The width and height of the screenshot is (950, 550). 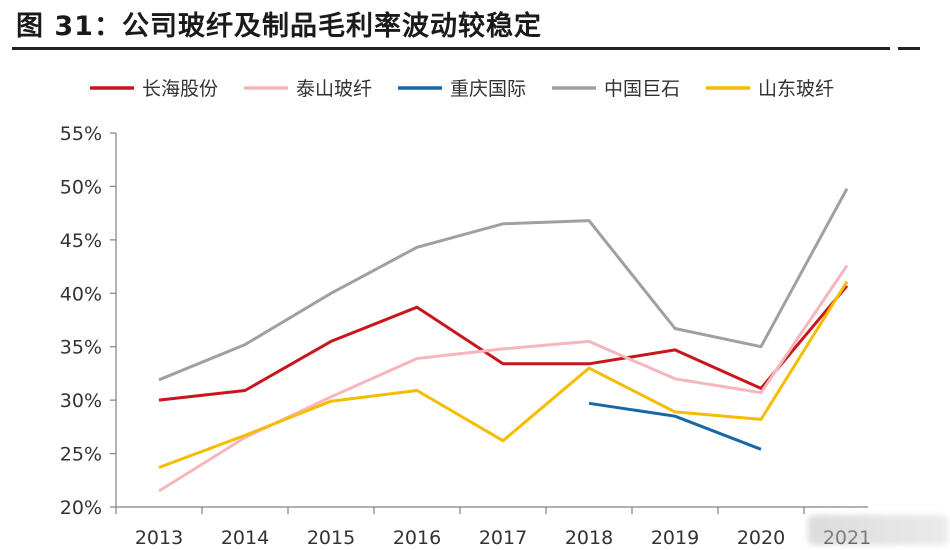 What do you see at coordinates (761, 538) in the screenshot?
I see `x-tick-label: 2020` at bounding box center [761, 538].